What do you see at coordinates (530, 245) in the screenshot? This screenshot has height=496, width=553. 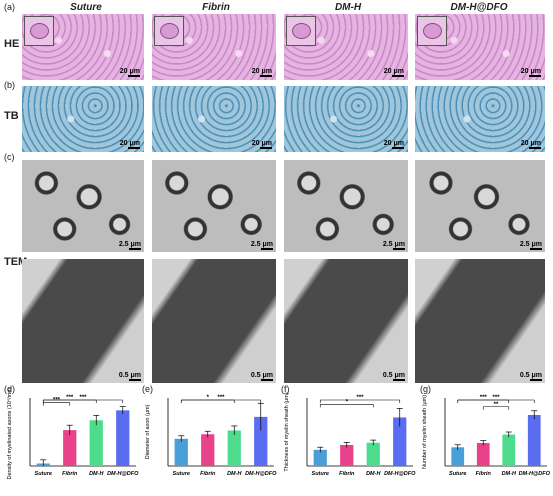 I see `scalebar-tem-low-dm-h-dfo: 2.5 μm` at bounding box center [530, 245].